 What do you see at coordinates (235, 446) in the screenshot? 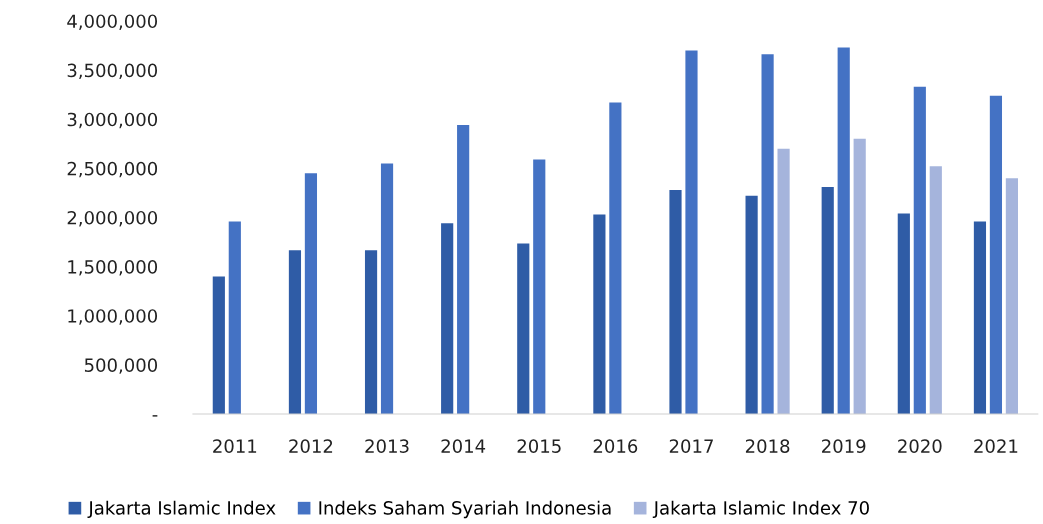
I see `x-tick-label: 2011` at bounding box center [235, 446].